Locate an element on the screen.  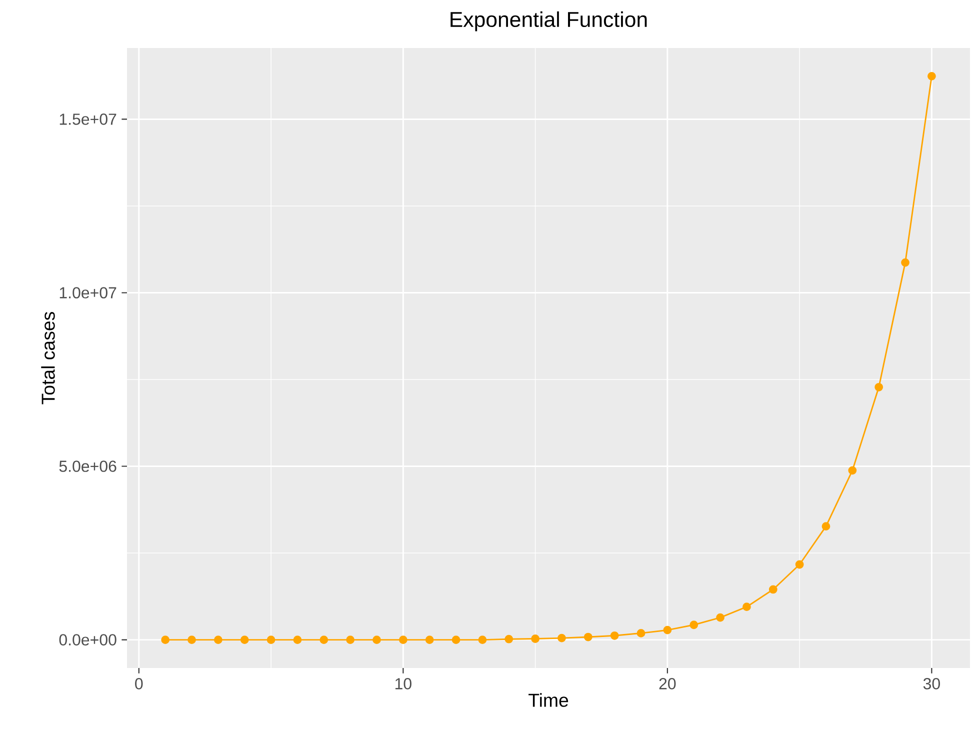
y-tick-label: 1.5e+07 is located at coordinates (88, 119).